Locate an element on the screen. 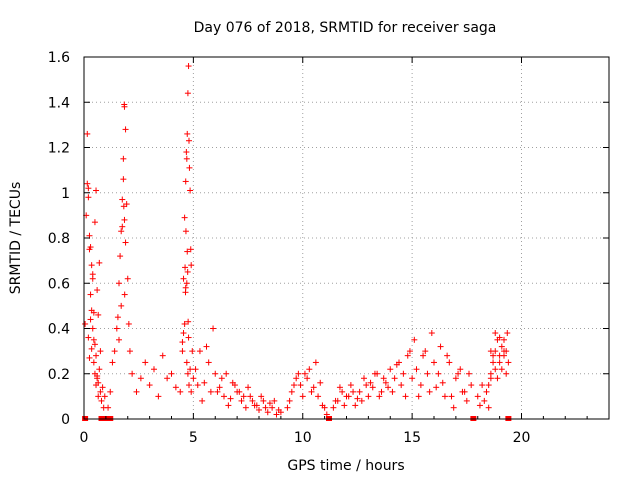 This screenshot has height=480, width=640. x-tick-label: 0 is located at coordinates (84, 438).